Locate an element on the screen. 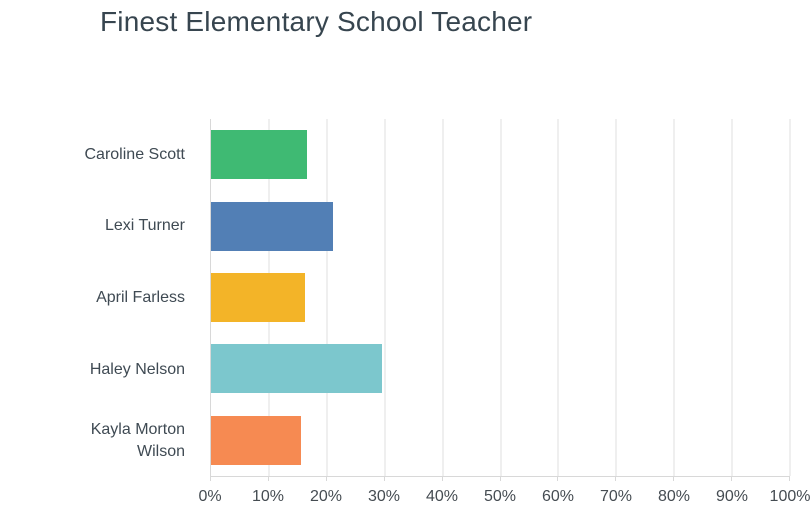  category-label-row-kayla-morton-wilson: Kayla Morton Wilson is located at coordinates (122, 441).